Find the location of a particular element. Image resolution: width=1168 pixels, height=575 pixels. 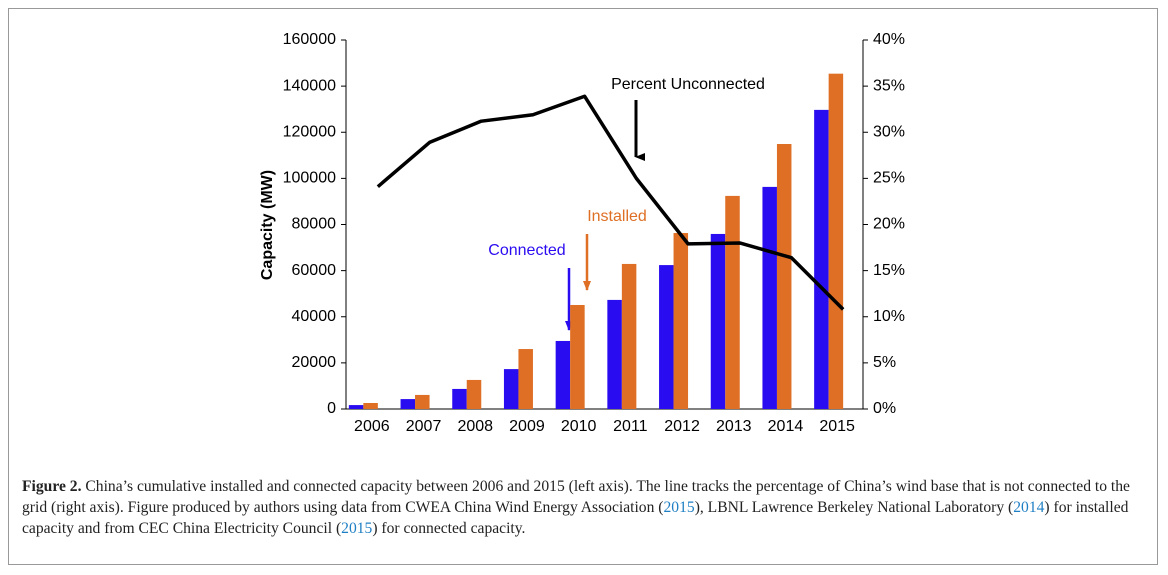

y2-tick-label: 35% is located at coordinates (889, 85).